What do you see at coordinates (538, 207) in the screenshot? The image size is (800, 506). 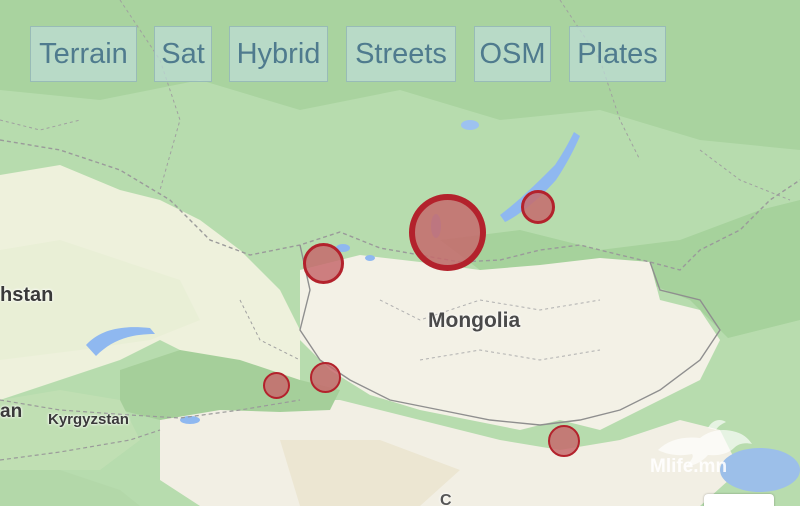 I see `marker-lake-baikal-north` at bounding box center [538, 207].